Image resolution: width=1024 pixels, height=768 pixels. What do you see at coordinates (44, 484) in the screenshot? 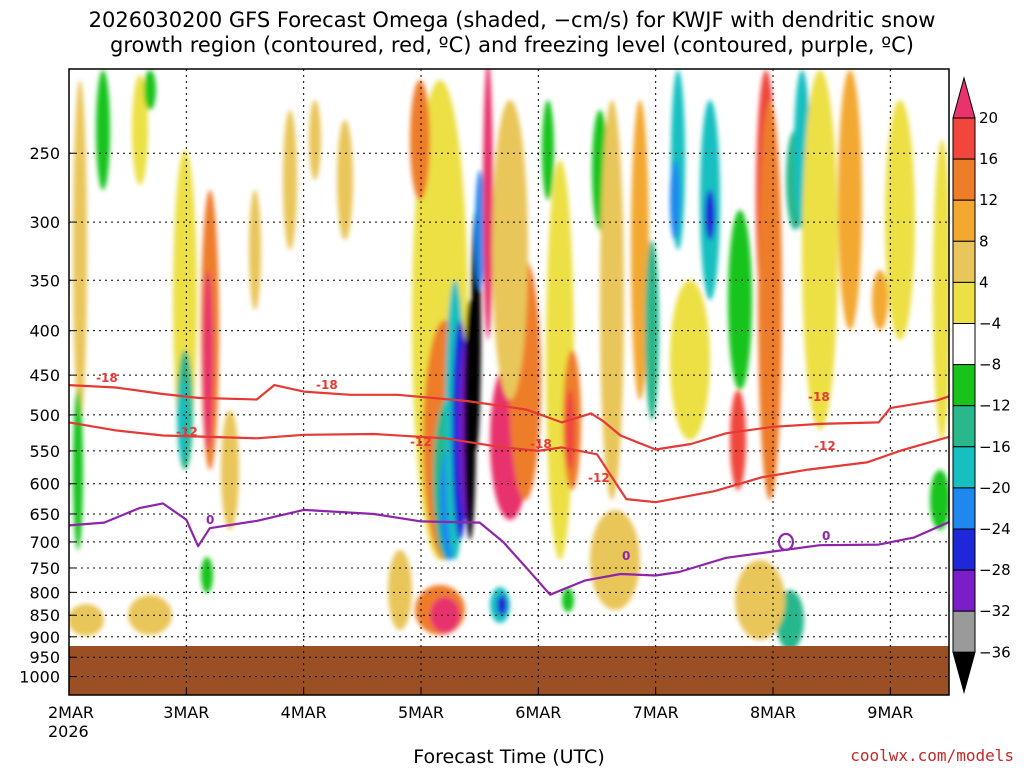
I see `y-tick-label: 600` at bounding box center [44, 484].